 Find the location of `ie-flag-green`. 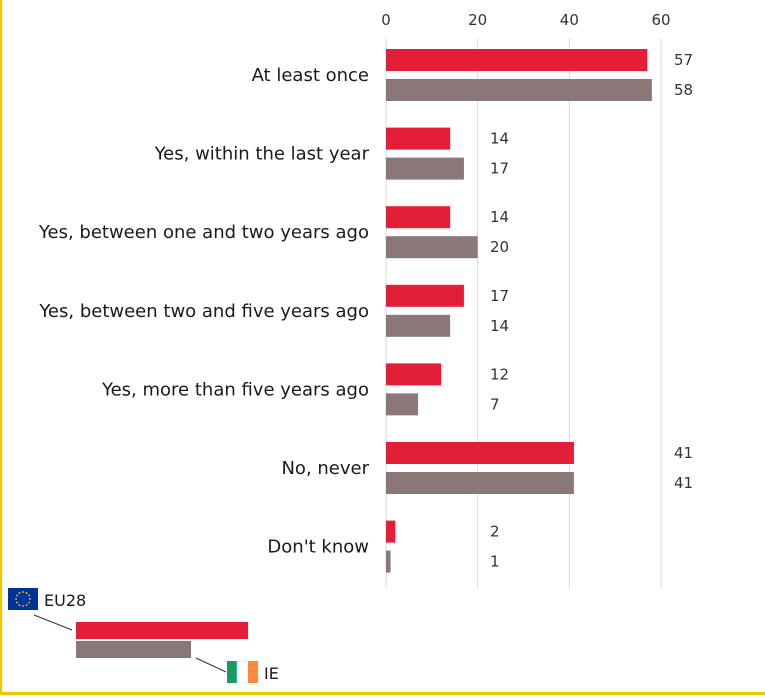

ie-flag-green is located at coordinates (232, 672).